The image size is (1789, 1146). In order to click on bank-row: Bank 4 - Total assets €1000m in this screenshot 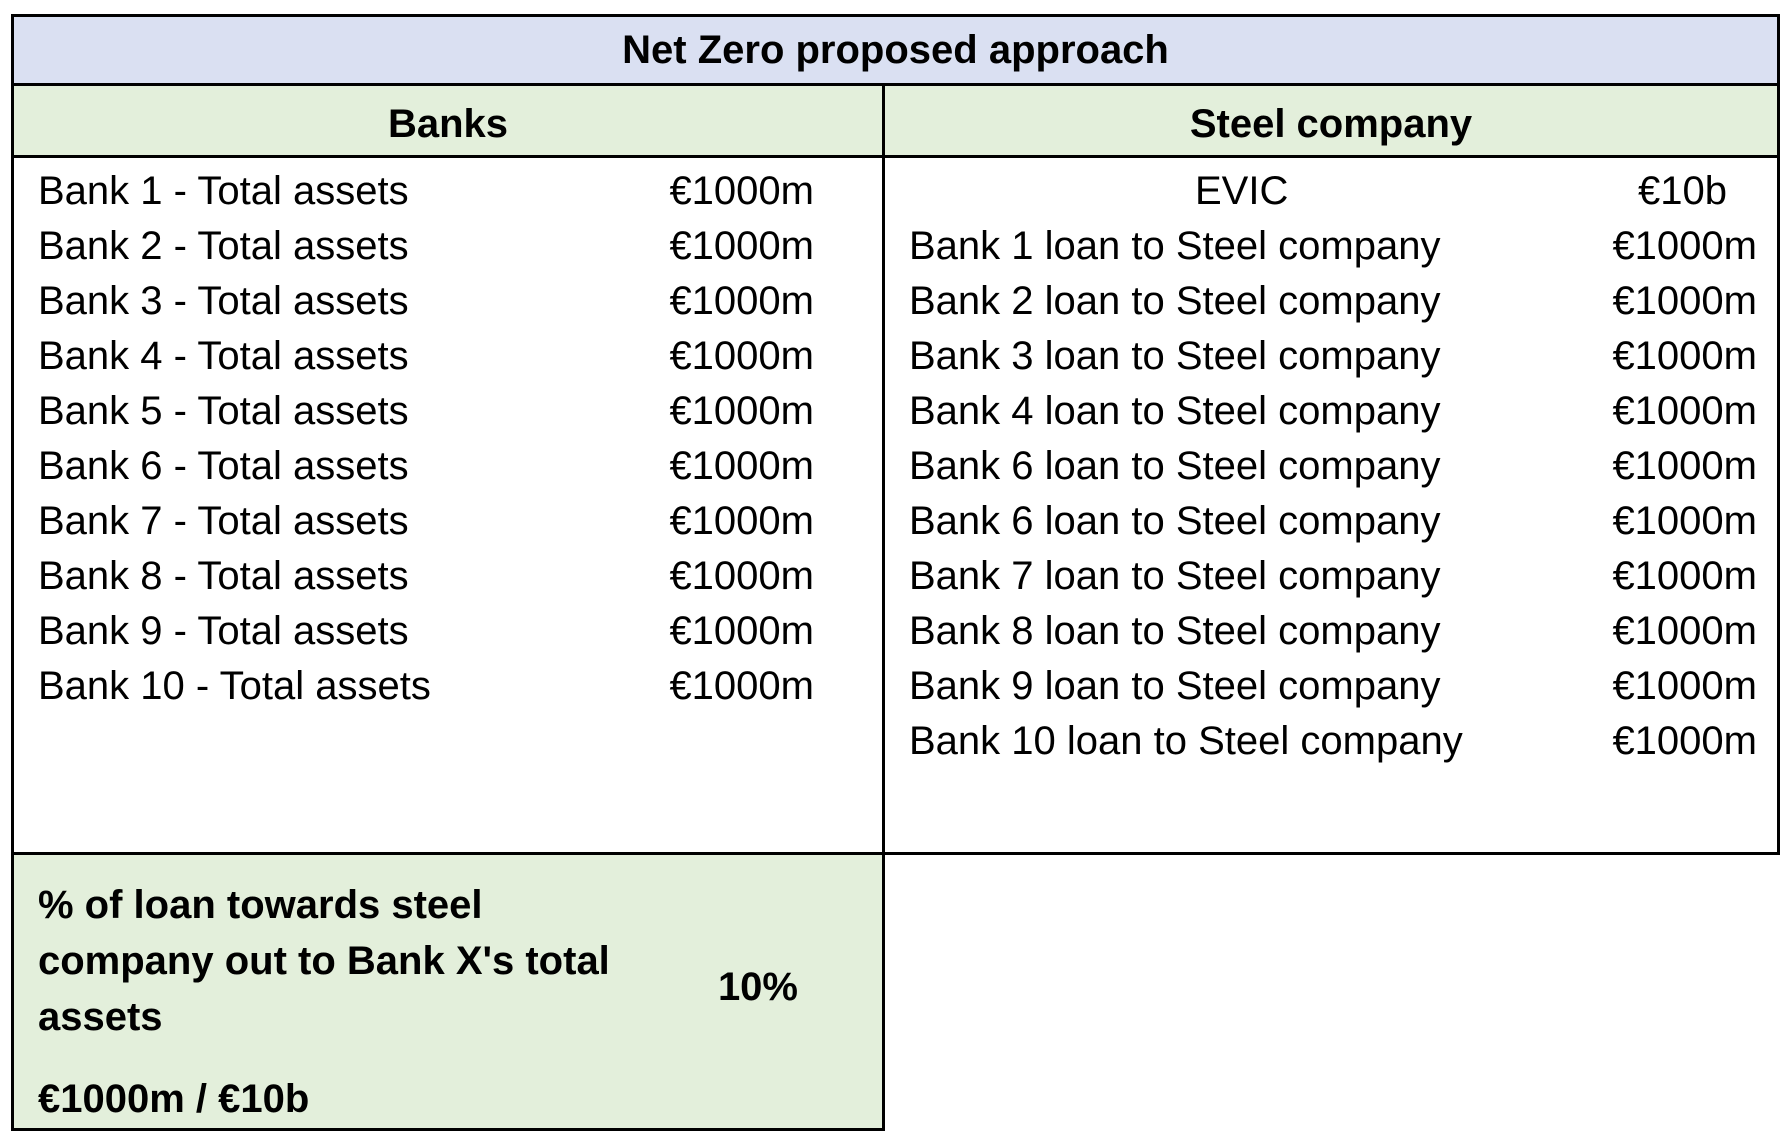, I will do `click(448, 356)`.